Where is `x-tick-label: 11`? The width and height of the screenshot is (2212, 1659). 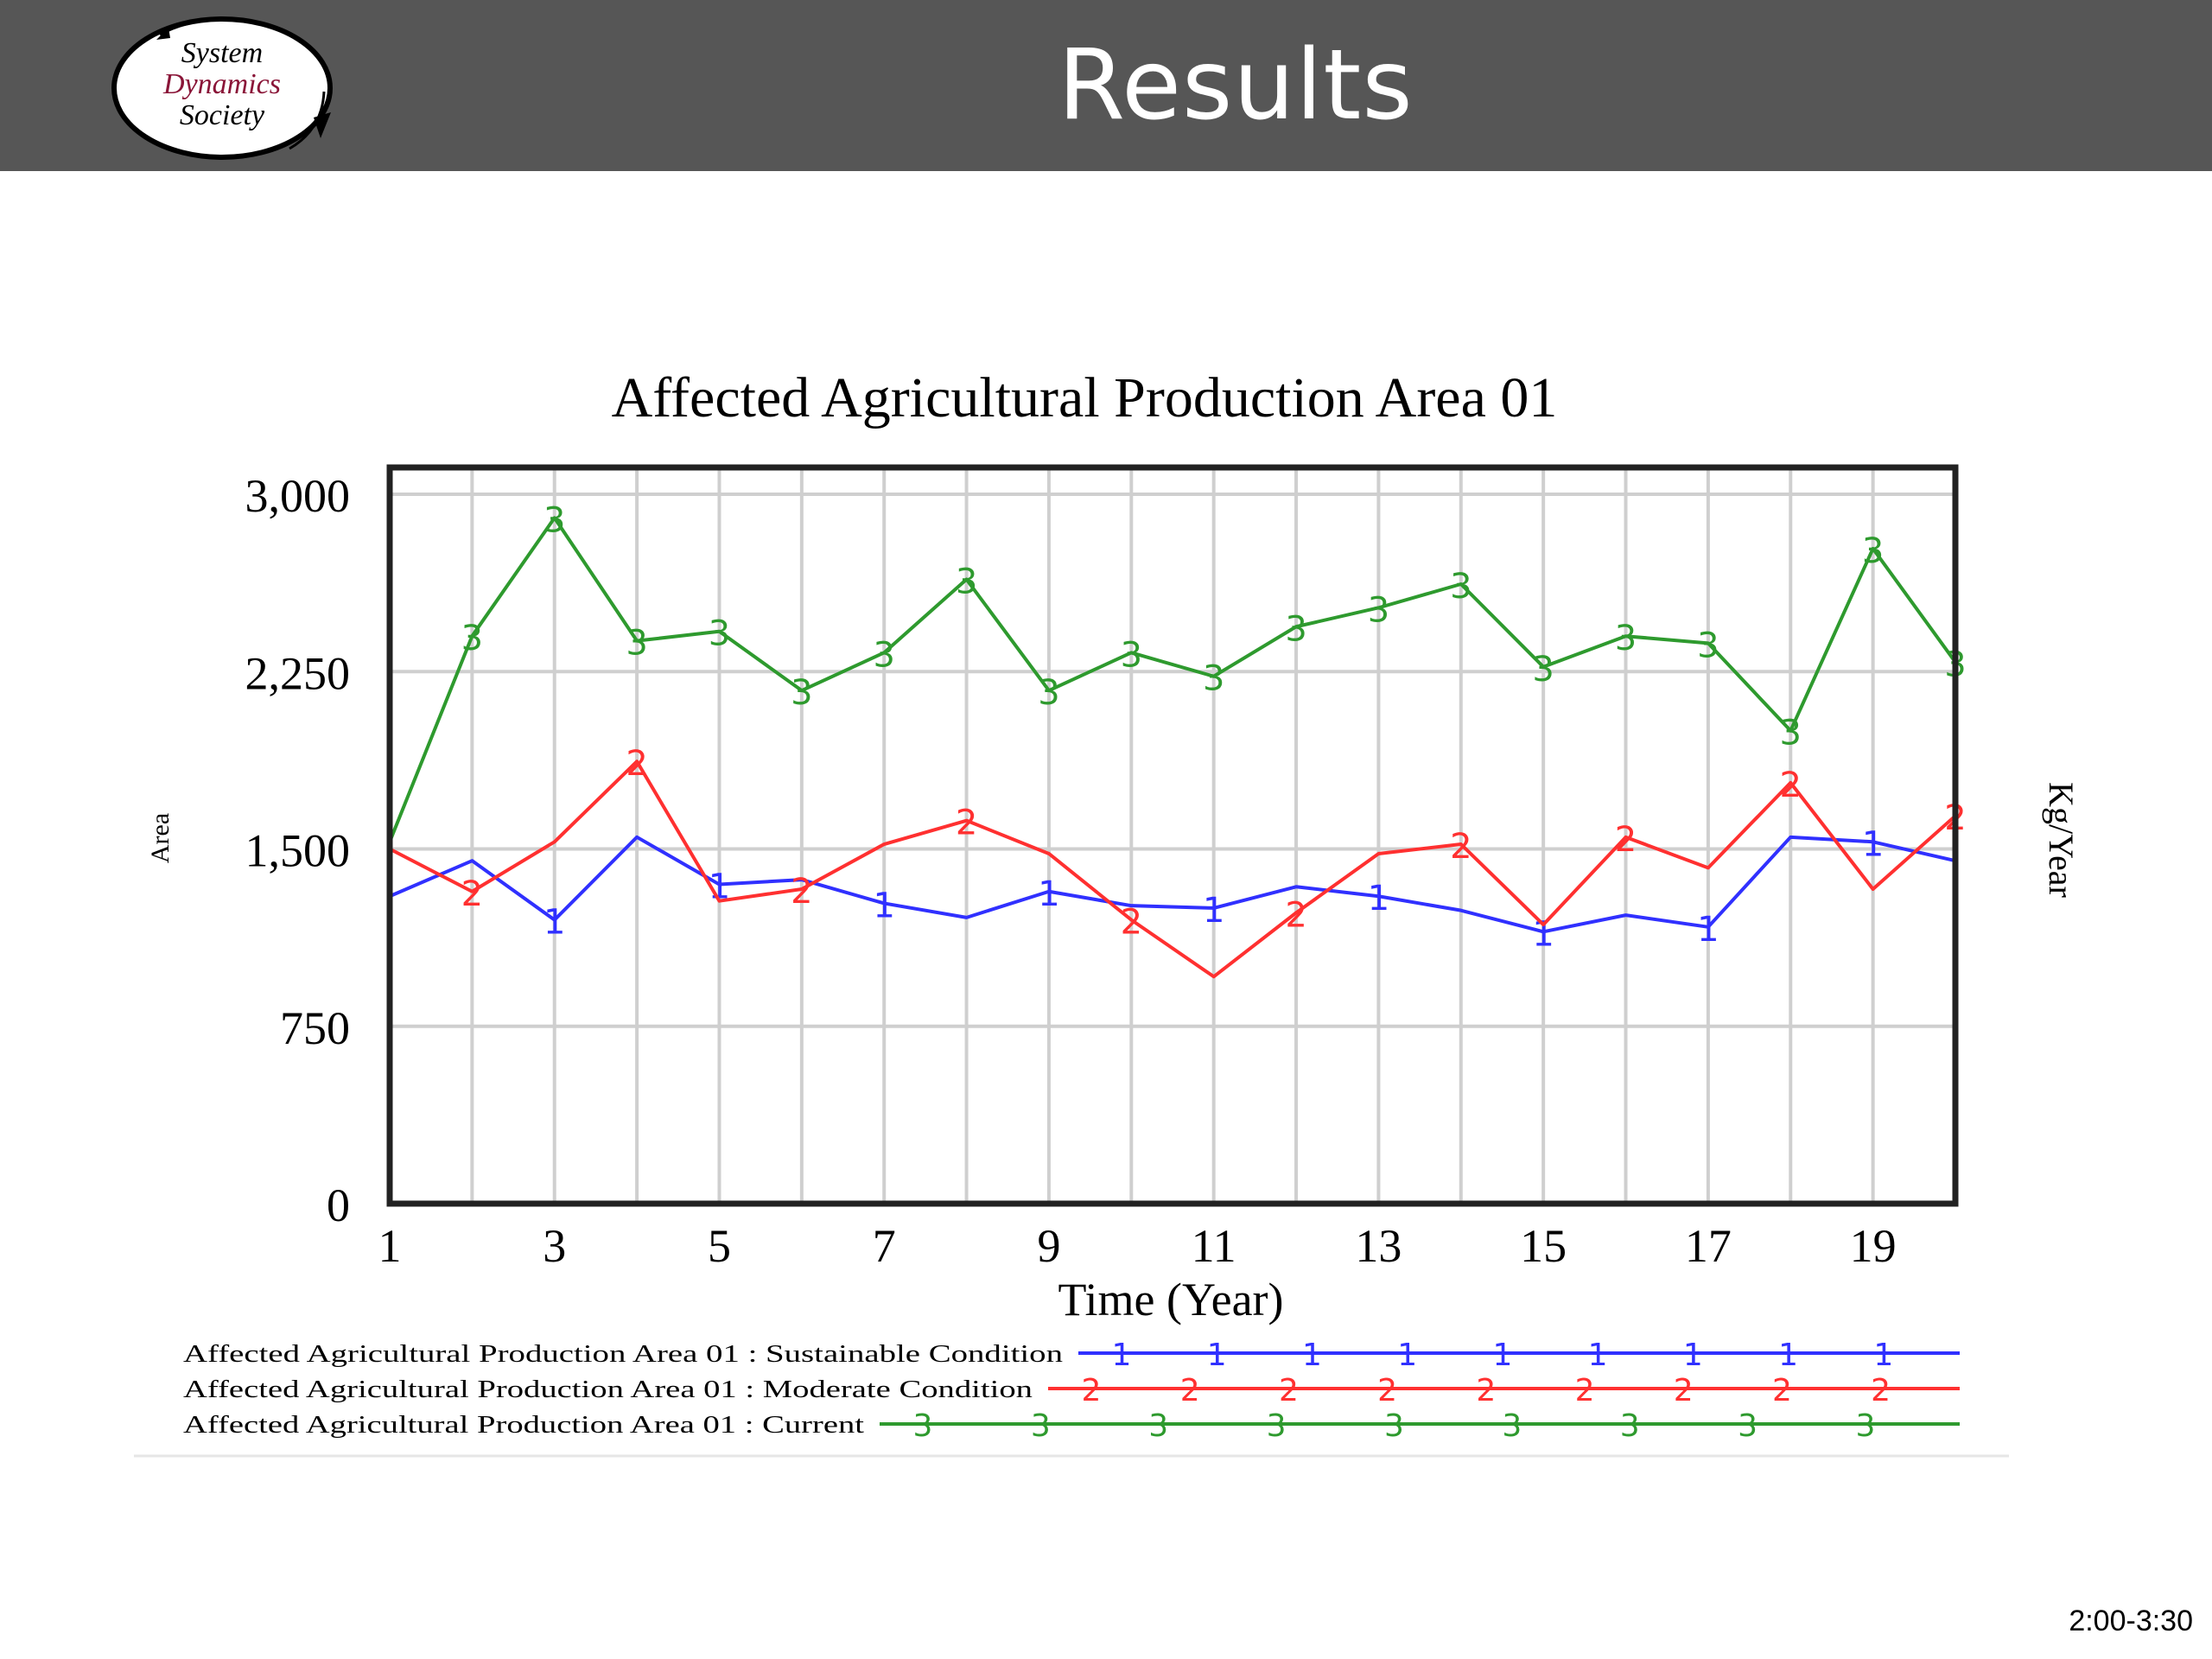 x-tick-label: 11 is located at coordinates (1214, 1246).